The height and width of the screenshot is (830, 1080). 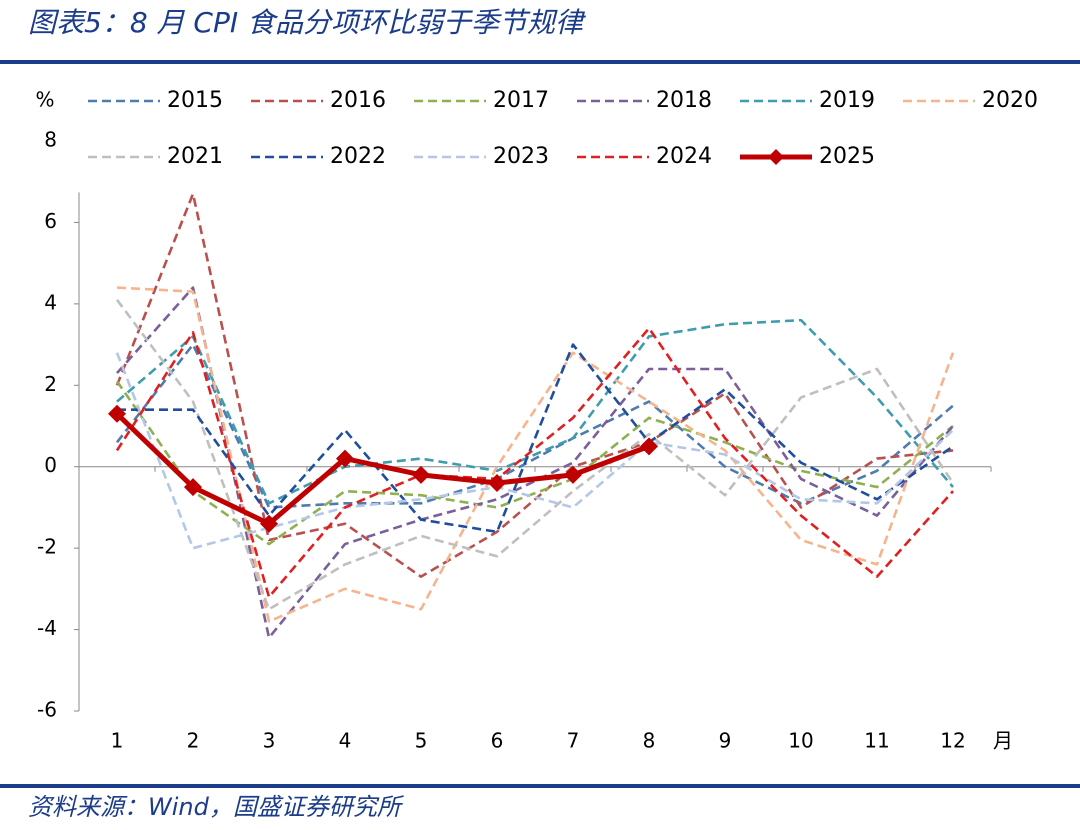 What do you see at coordinates (684, 156) in the screenshot?
I see `legend-label: 2024` at bounding box center [684, 156].